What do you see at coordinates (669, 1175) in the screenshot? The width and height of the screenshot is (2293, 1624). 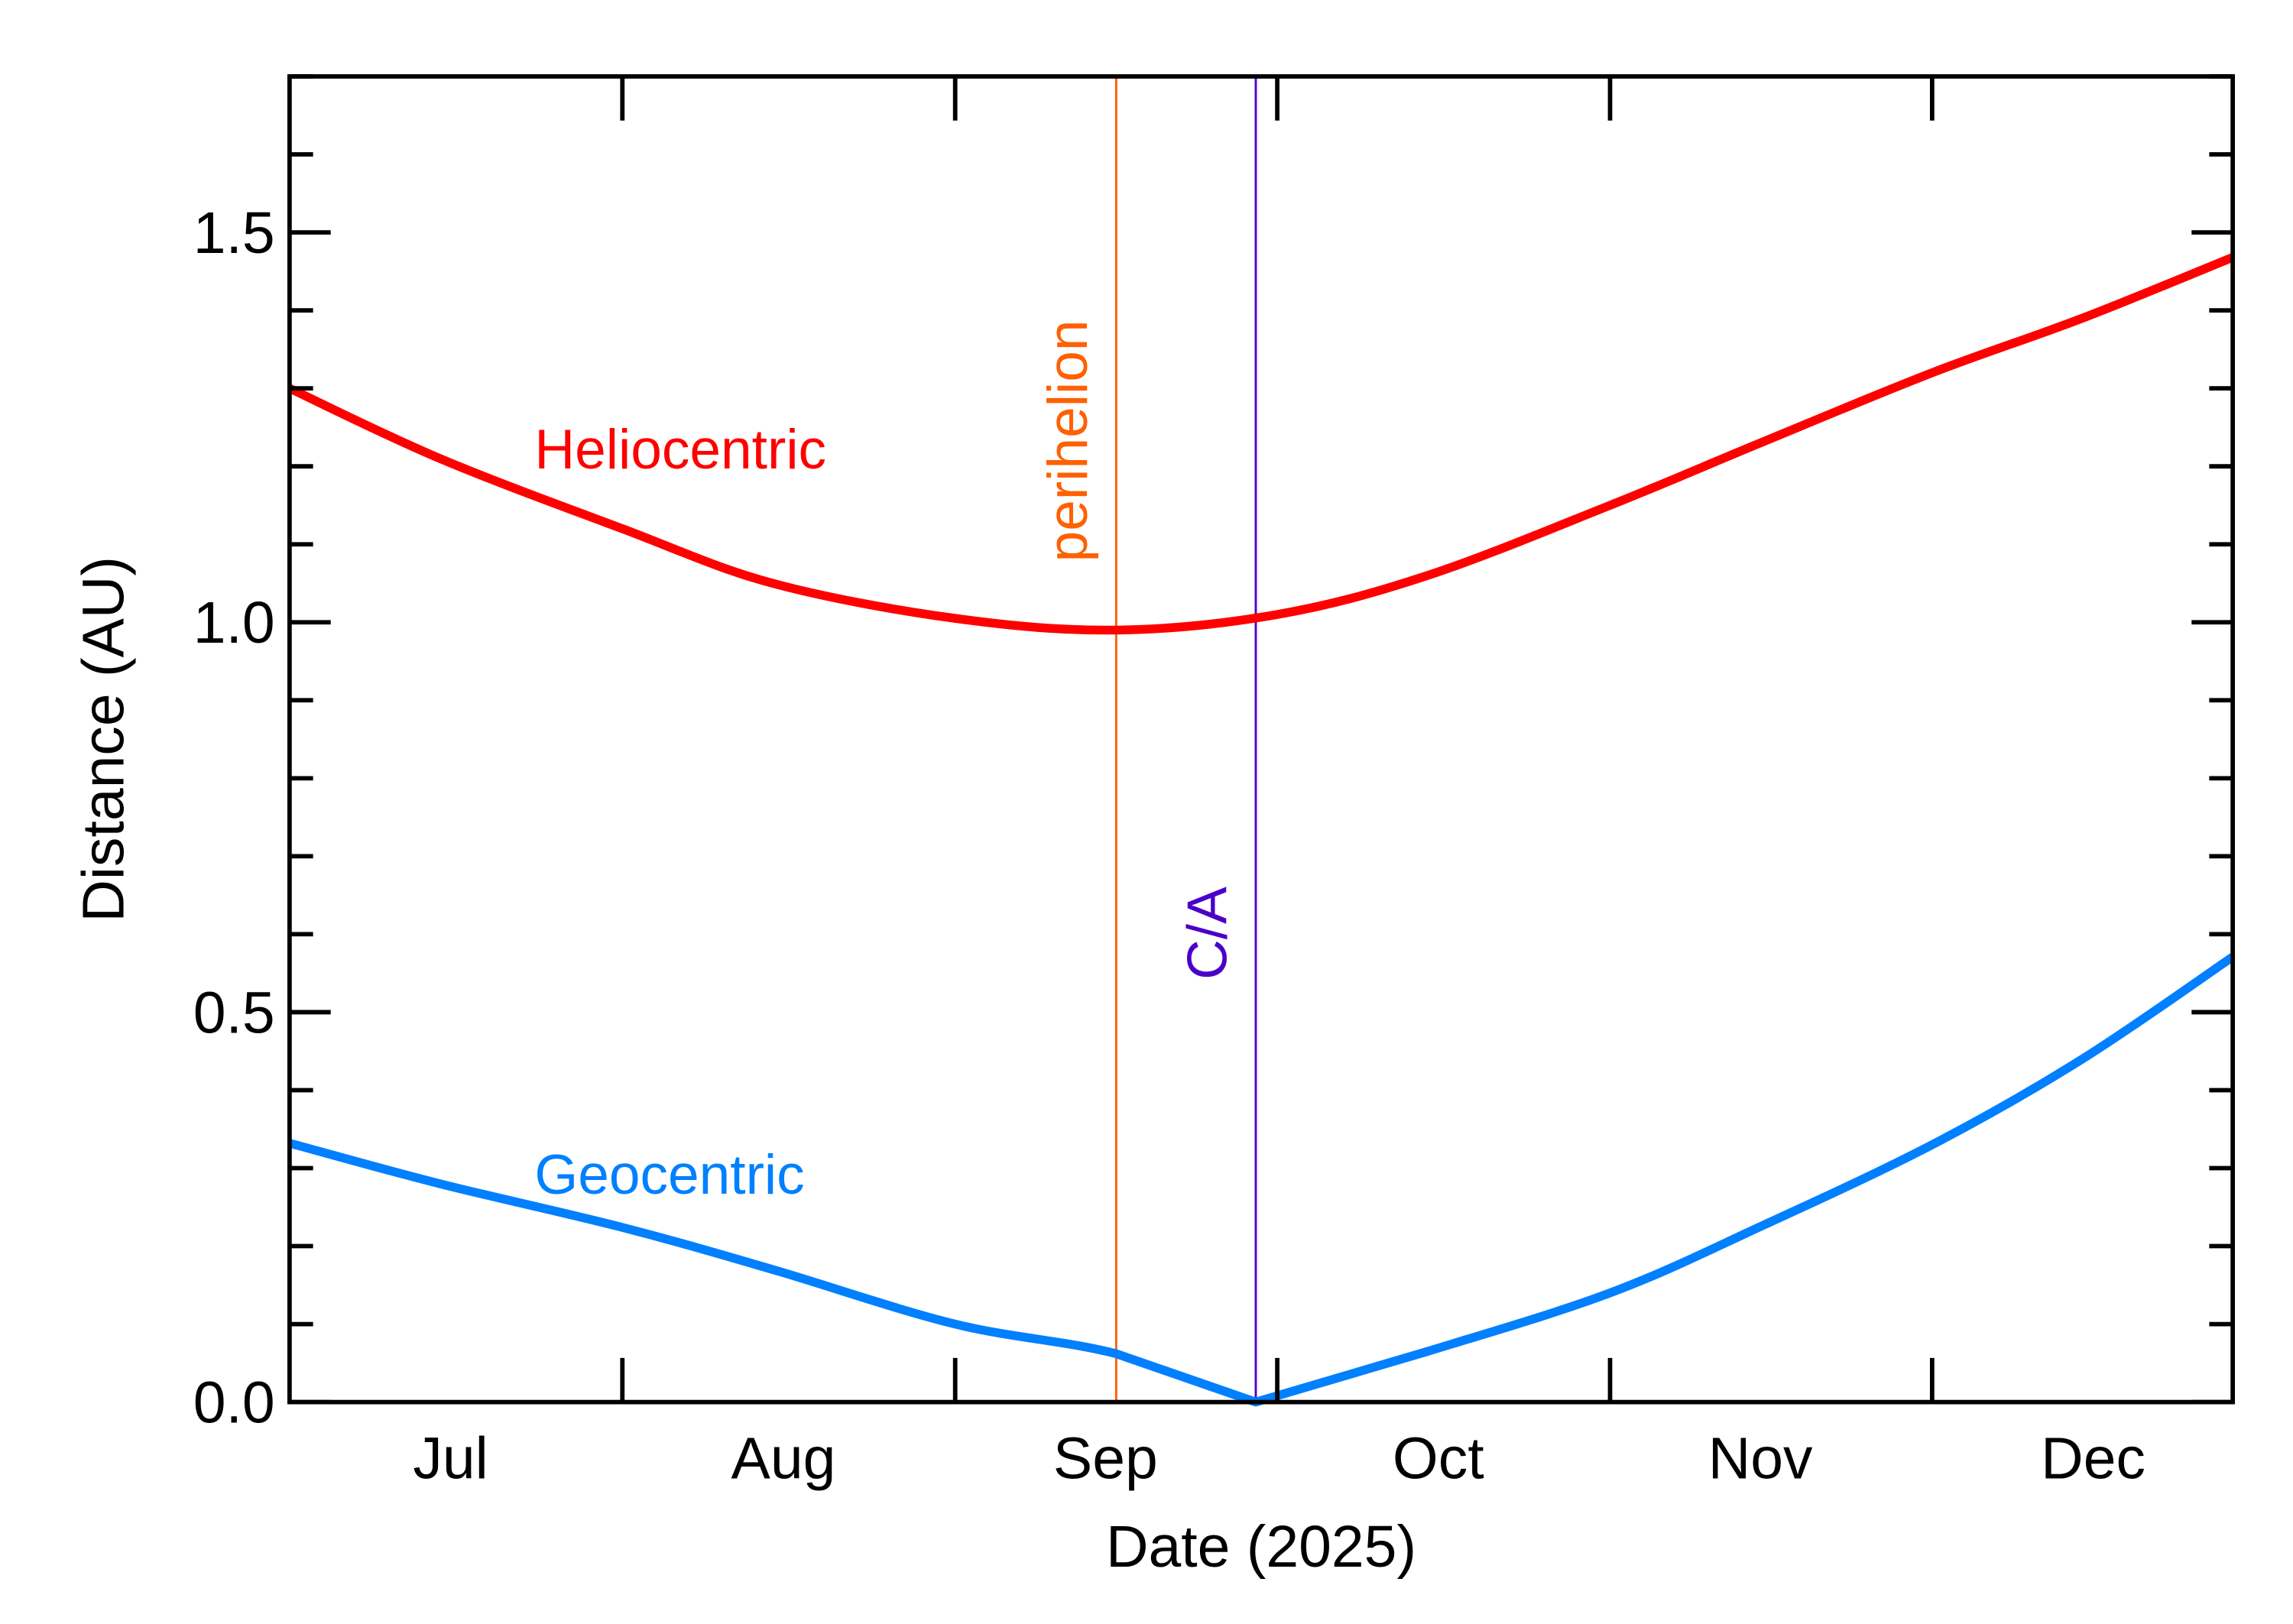 I see `series-label: Geocentric` at bounding box center [669, 1175].